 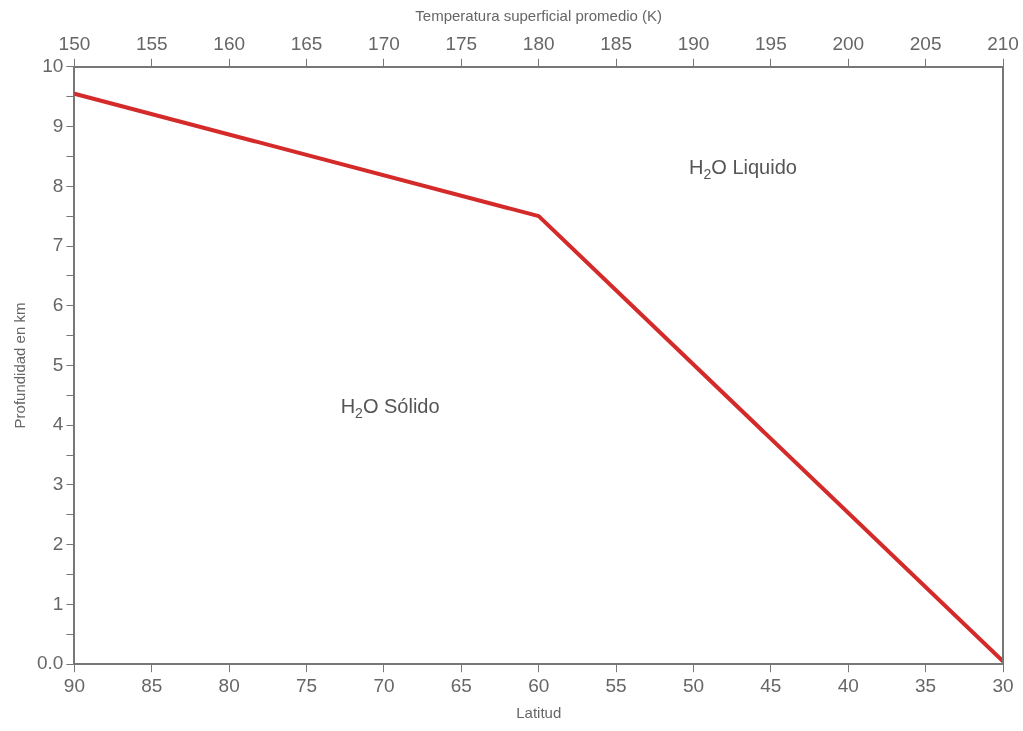 I want to click on x2-tick-label: 160, so click(x=229, y=43).